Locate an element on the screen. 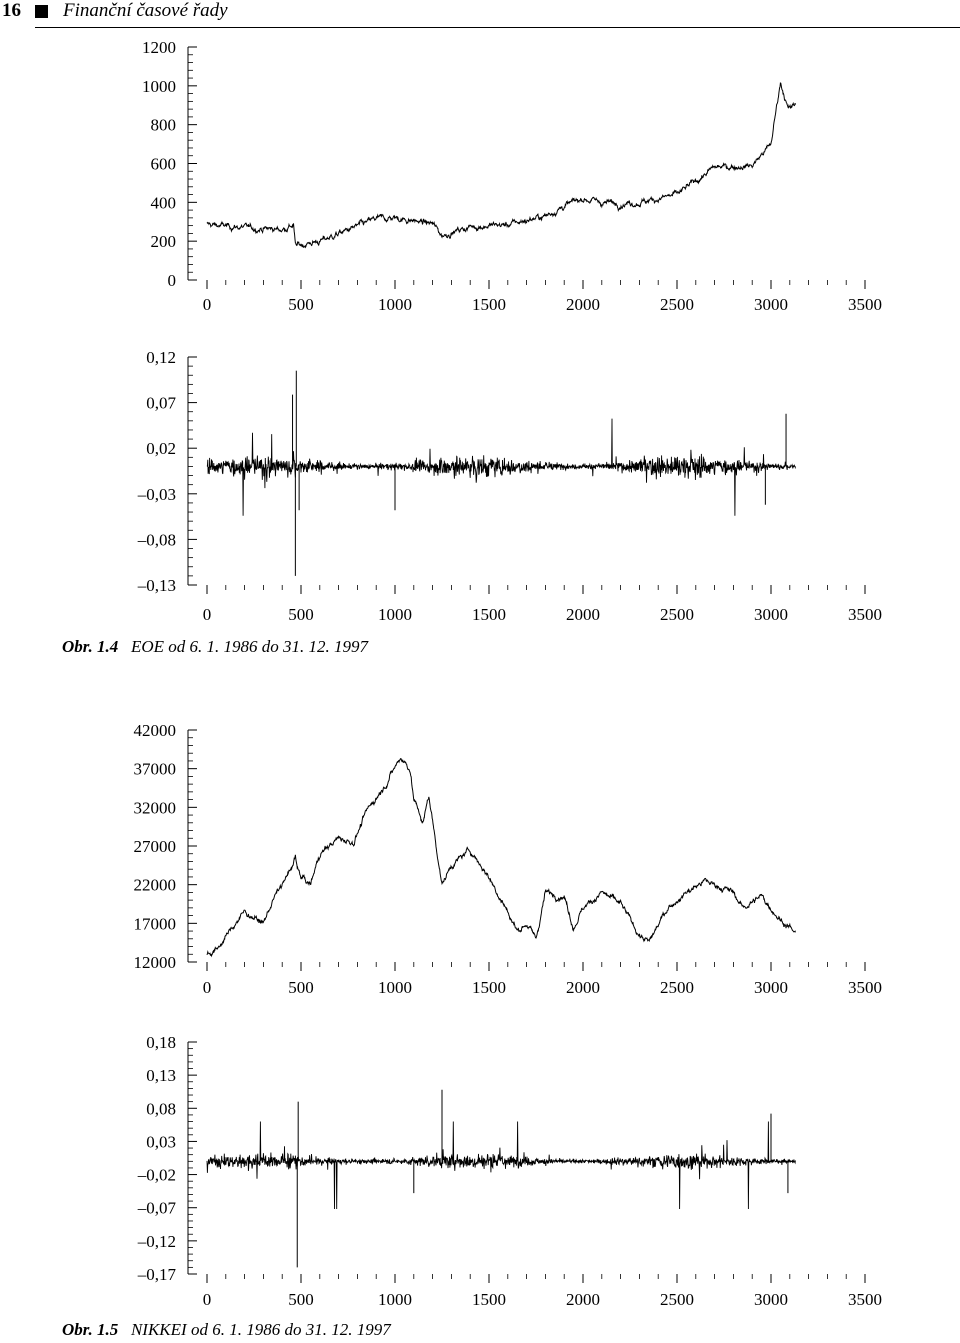 This screenshot has height=1343, width=960. caption-text: NIKKEI od 6. 1. 1986 do 31. 12. 1997 is located at coordinates (260, 1329).